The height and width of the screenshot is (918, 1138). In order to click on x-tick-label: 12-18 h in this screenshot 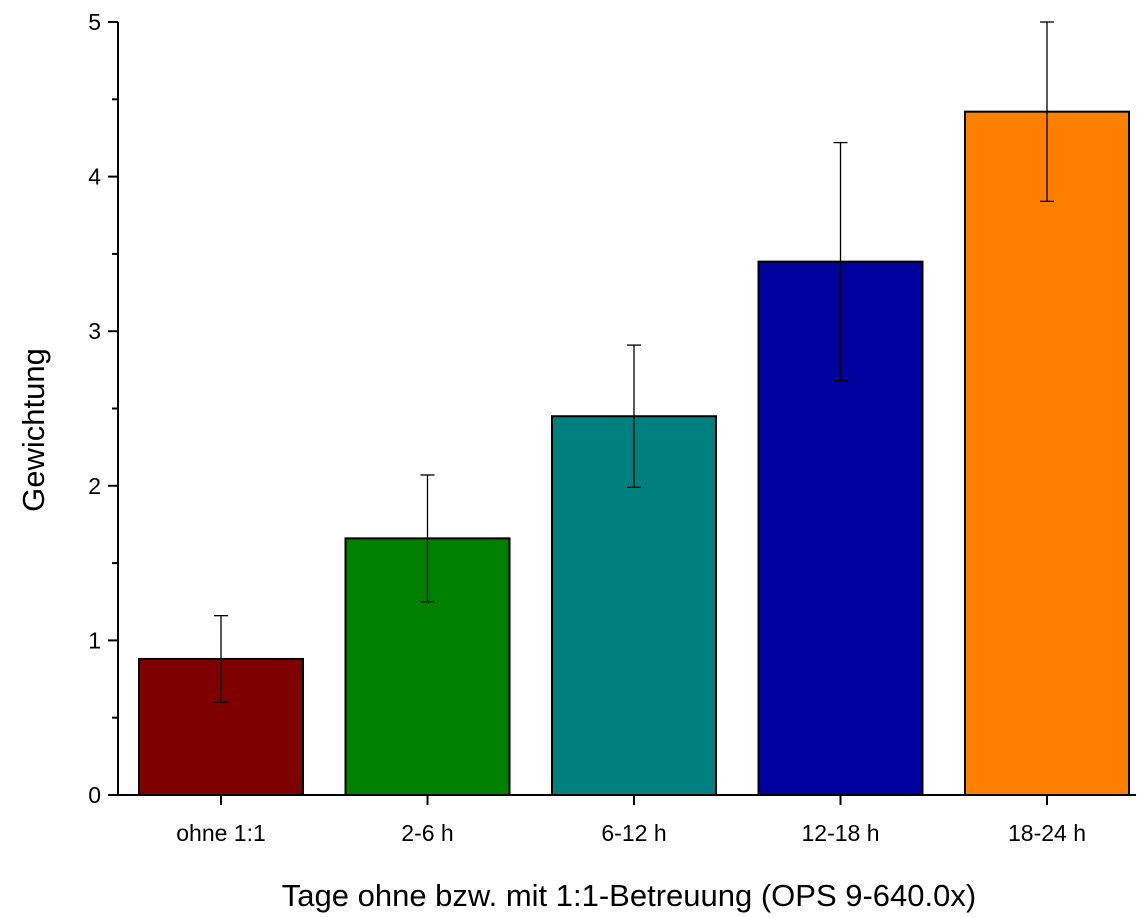, I will do `click(840, 833)`.